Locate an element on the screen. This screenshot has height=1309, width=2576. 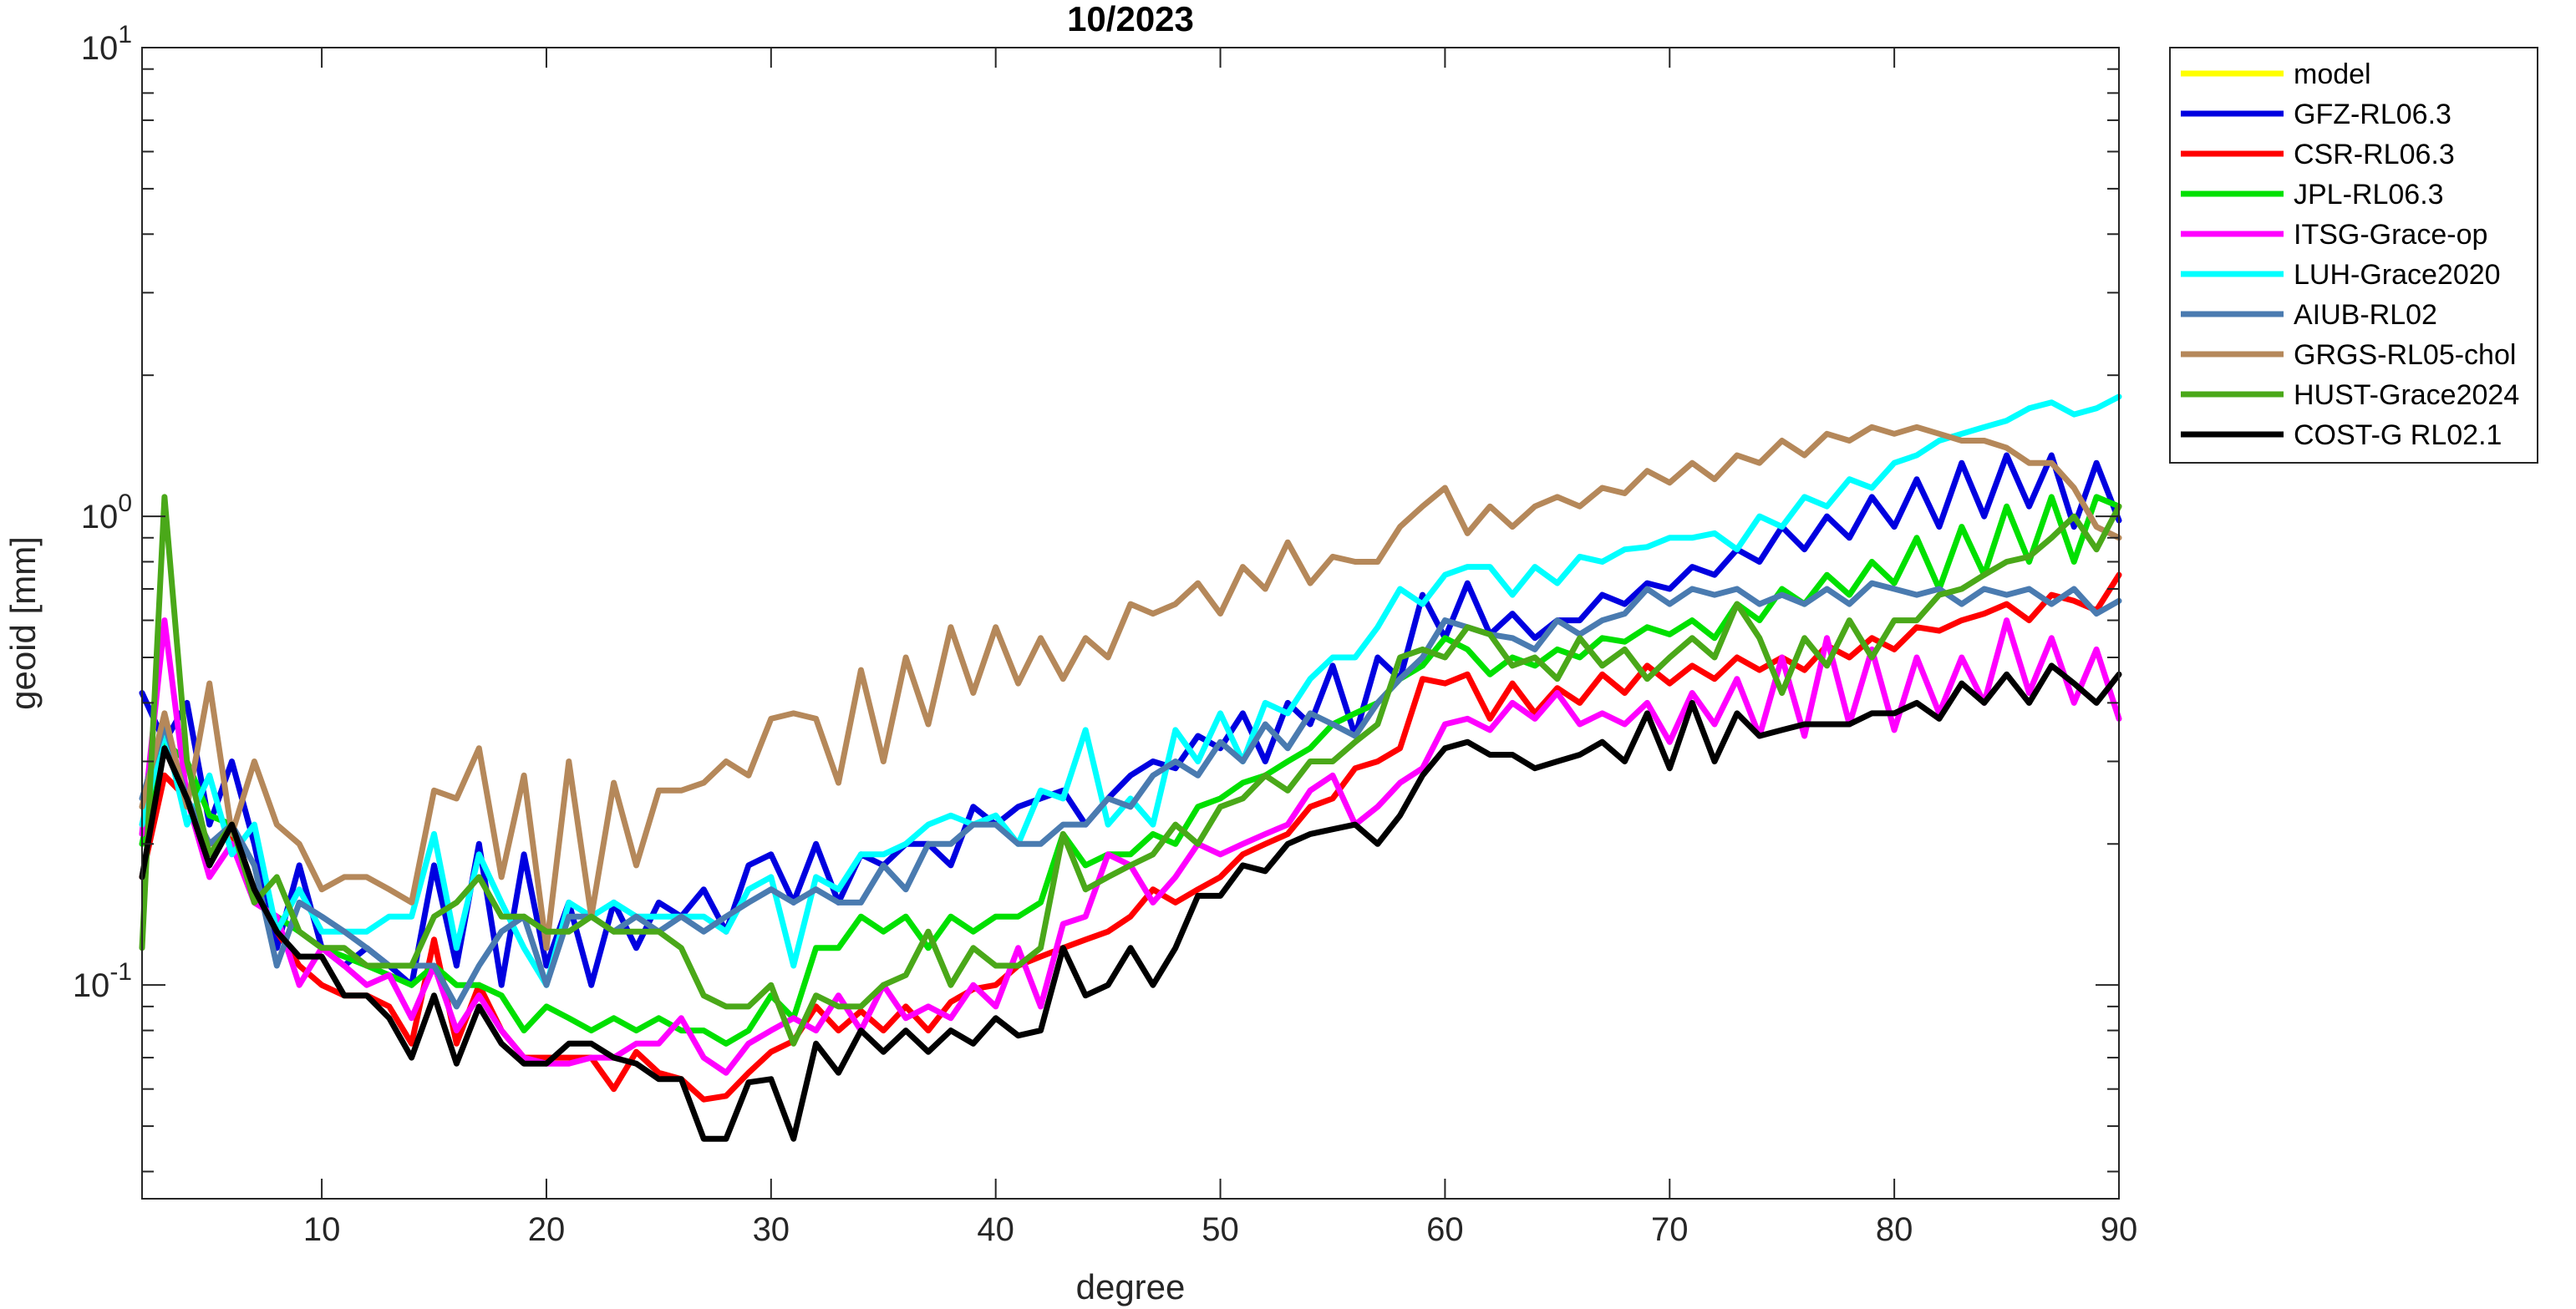
x-tick-label: 20 is located at coordinates (547, 1229).